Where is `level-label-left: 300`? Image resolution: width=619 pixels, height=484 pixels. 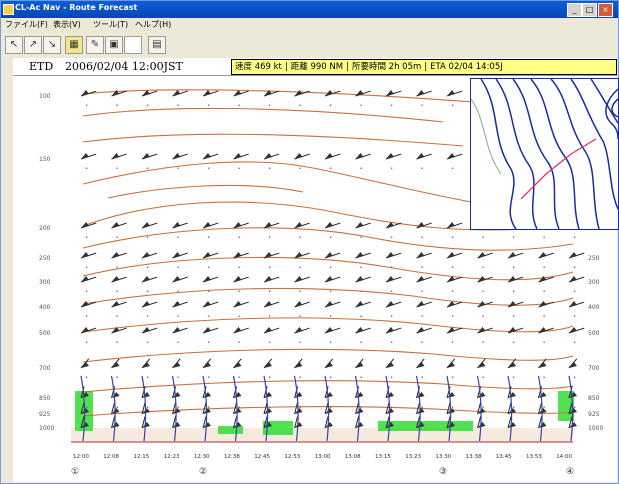 level-label-left: 300 is located at coordinates (45, 282).